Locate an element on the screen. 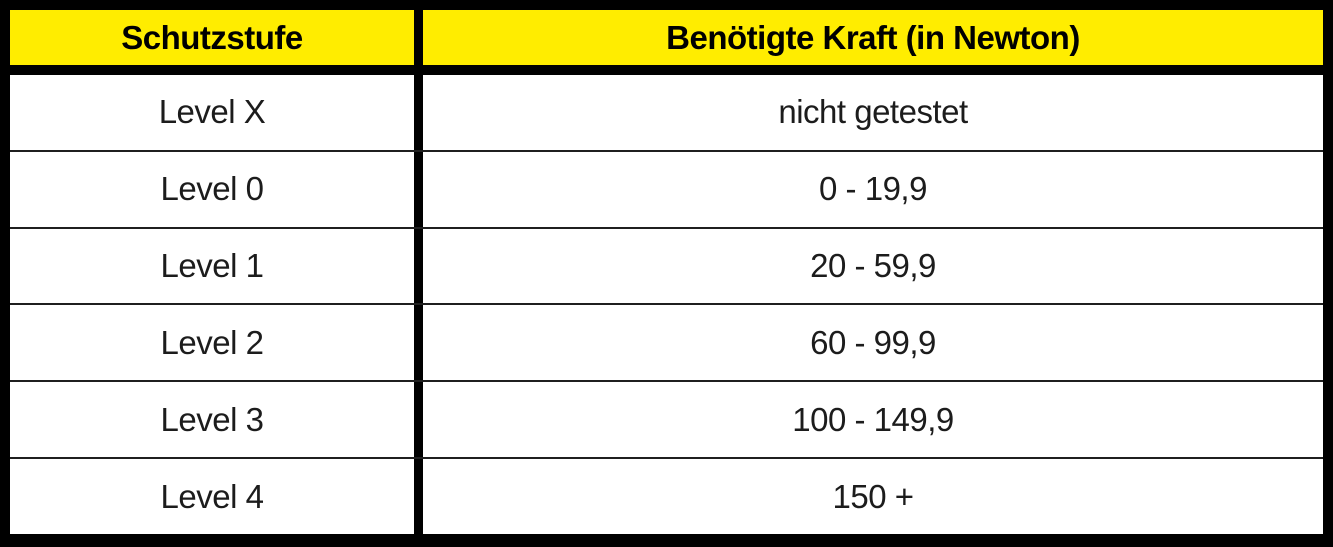  table-row-level-4: Level 4 150 + is located at coordinates (666, 495).